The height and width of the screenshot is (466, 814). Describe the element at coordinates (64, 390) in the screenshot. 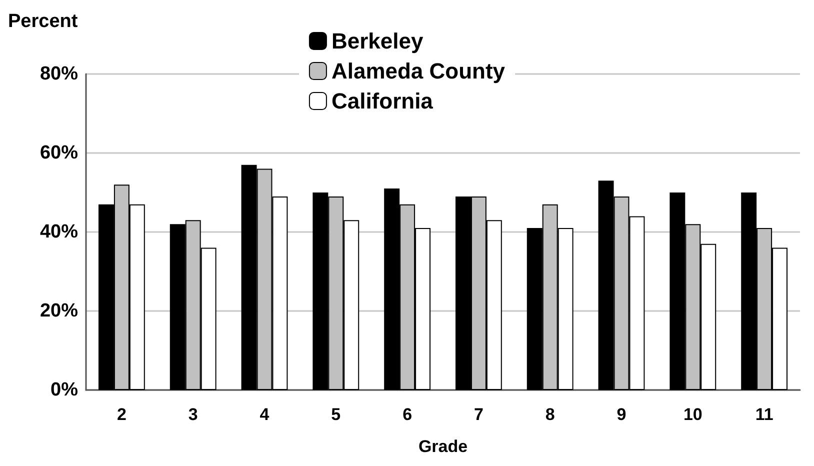

I see `y-tick-label: 0%` at that location.